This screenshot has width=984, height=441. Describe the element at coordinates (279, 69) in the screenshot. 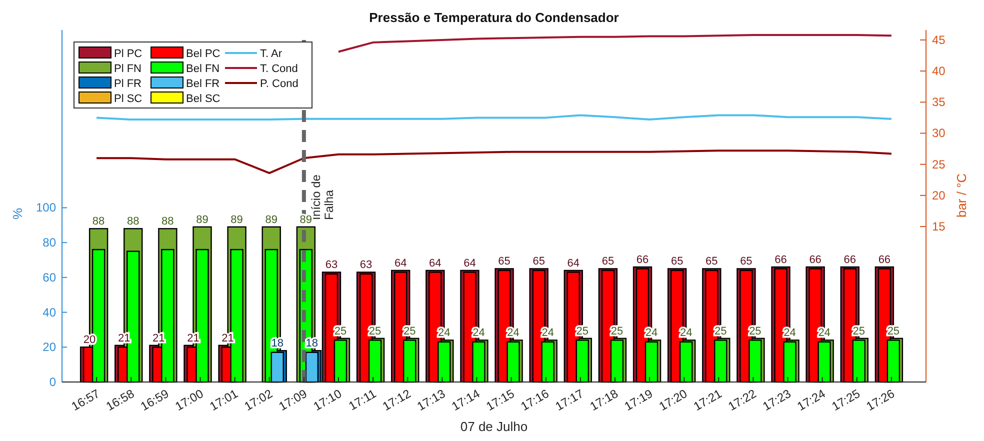

I see `legend-label: T. Cond` at that location.